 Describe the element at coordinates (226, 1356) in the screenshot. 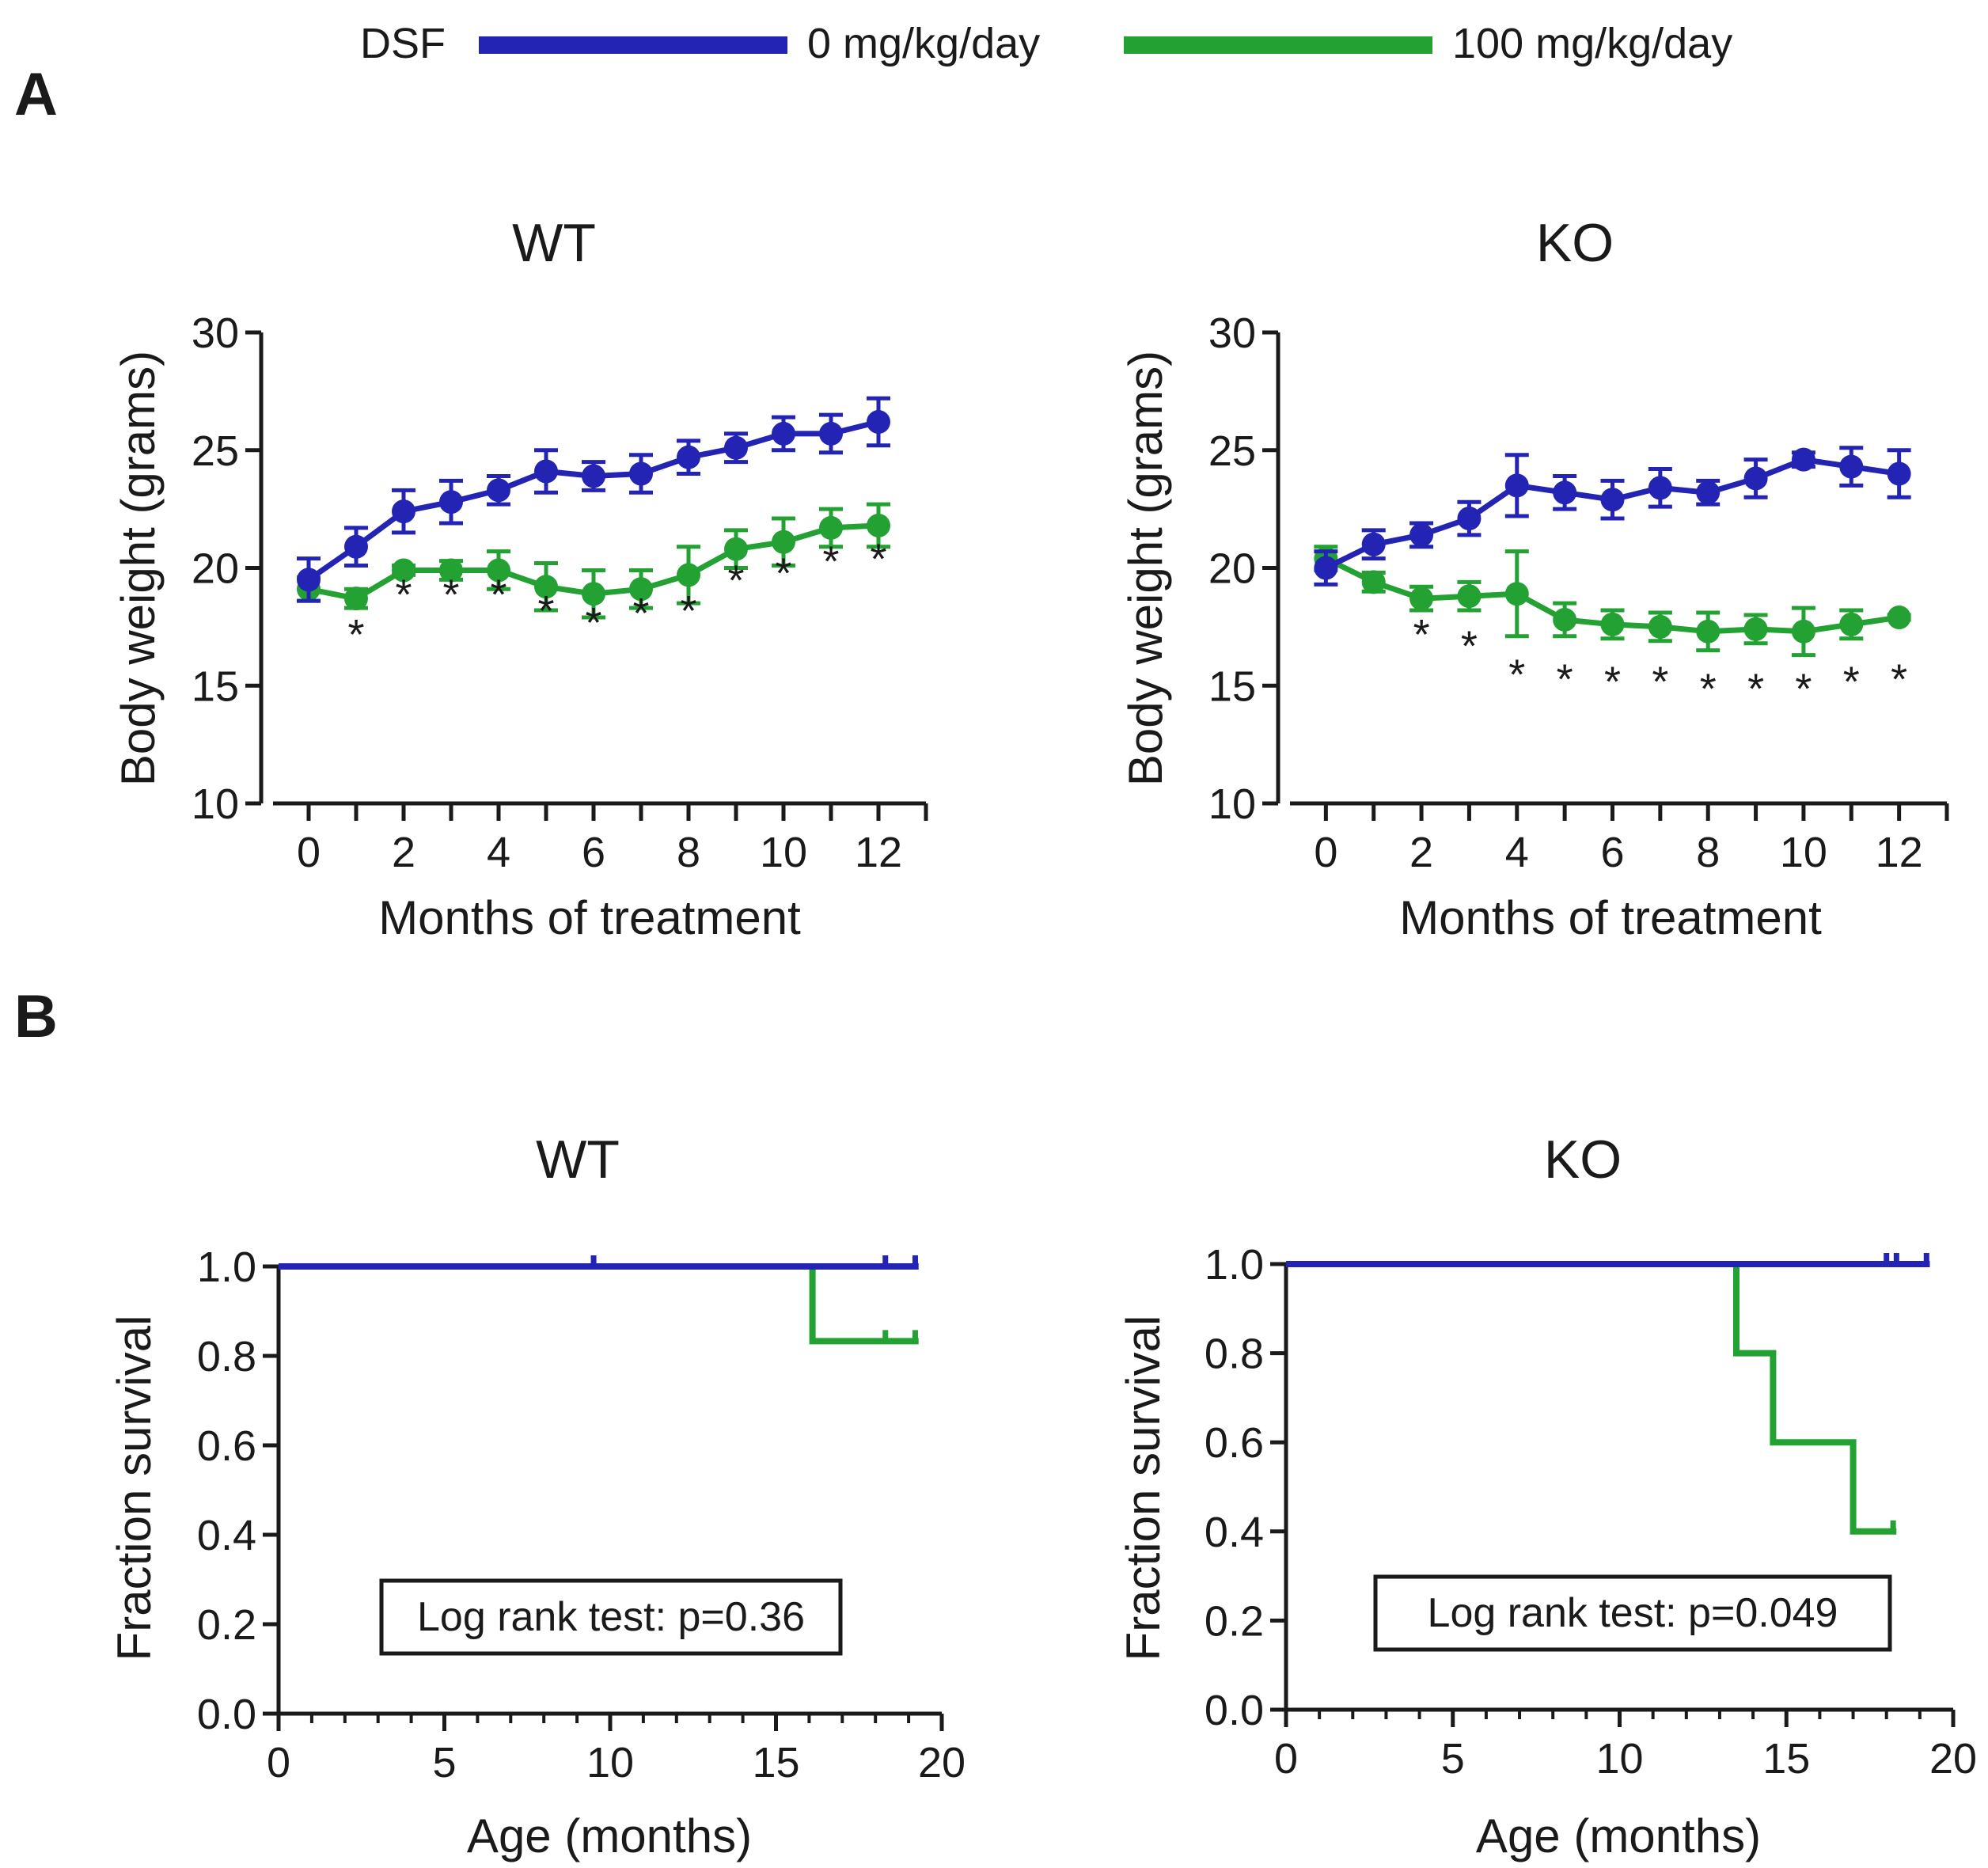

I see `y-tick-label: 0.8` at that location.